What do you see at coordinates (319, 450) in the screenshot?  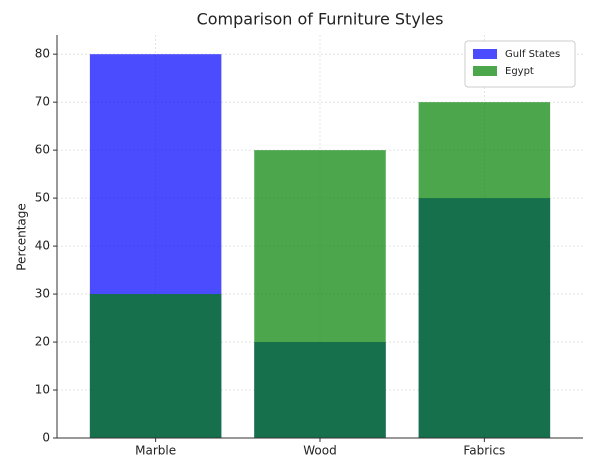 I see `x-tick-label: Wood` at bounding box center [319, 450].